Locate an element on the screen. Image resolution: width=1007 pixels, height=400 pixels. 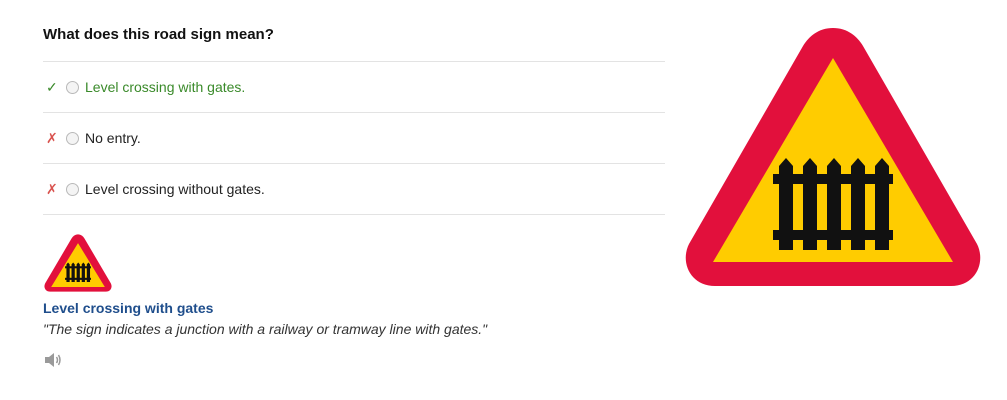
question-title: What does this road sign mean? is located at coordinates (158, 34).